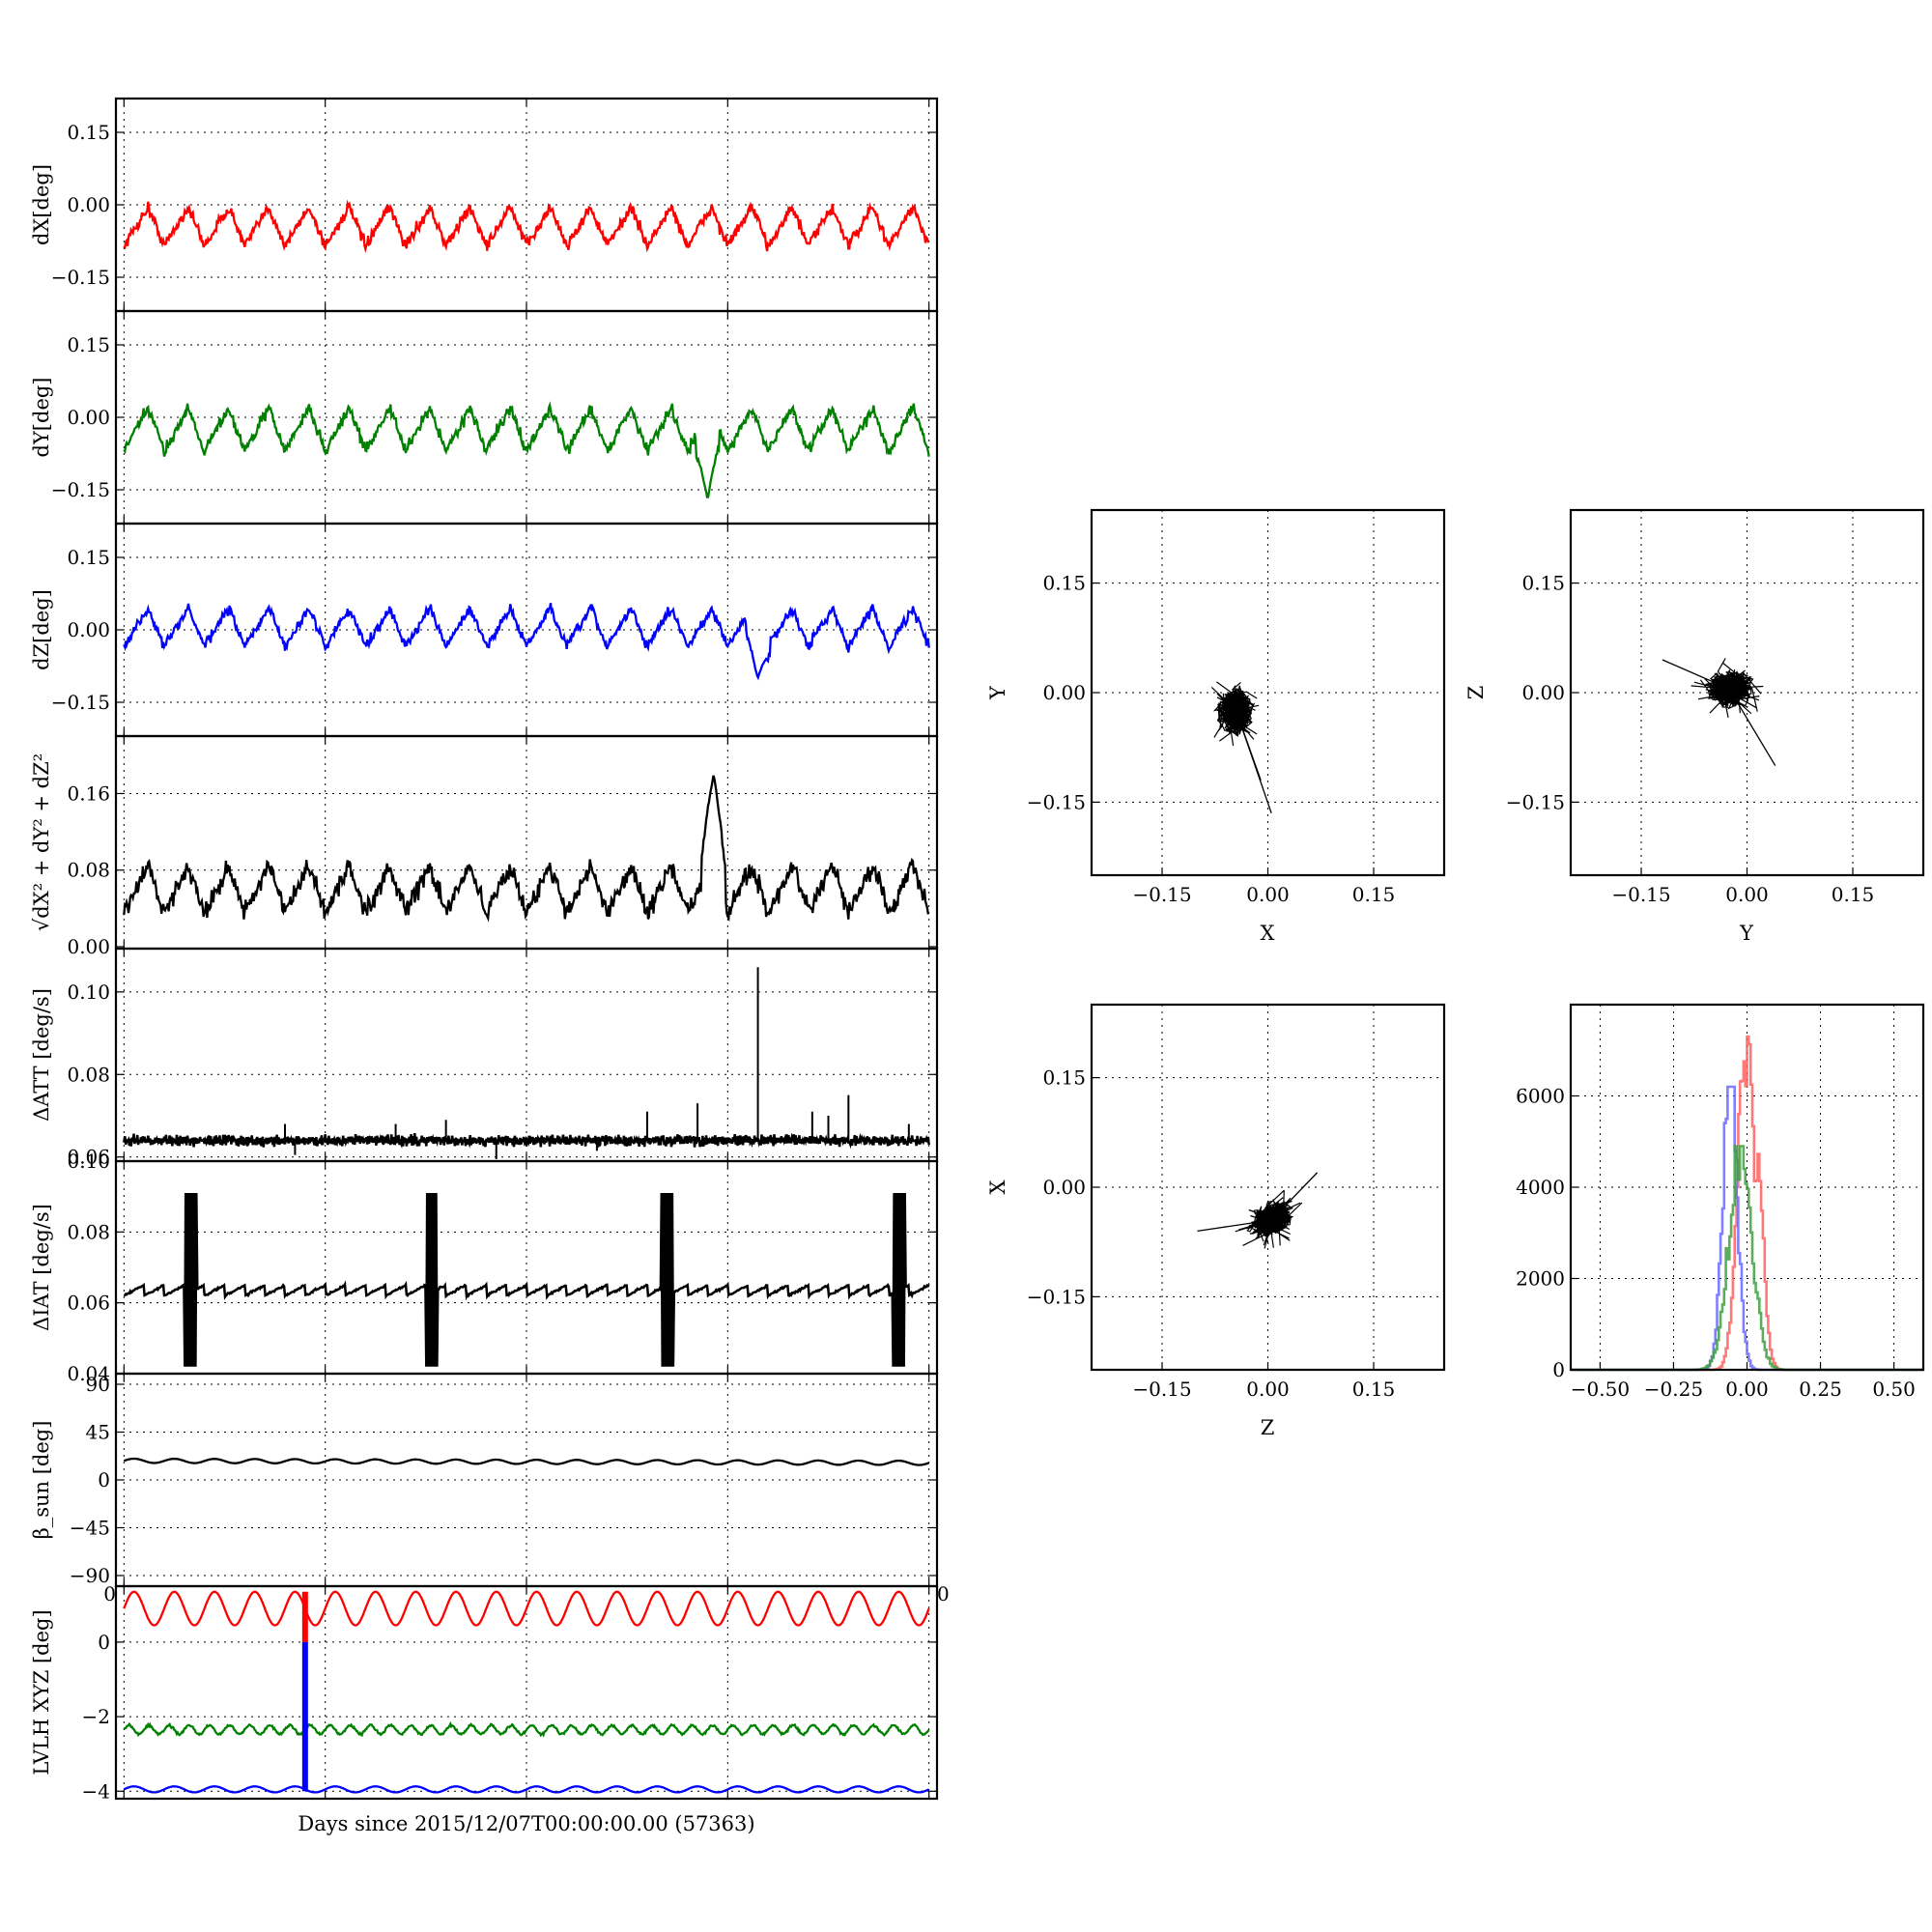 Image resolution: width=1932 pixels, height=1932 pixels. I want to click on histogram-panel: −0.50 −0.25 0.00 0.25 0.50 0 2000 4000 6000, so click(1720, 1202).